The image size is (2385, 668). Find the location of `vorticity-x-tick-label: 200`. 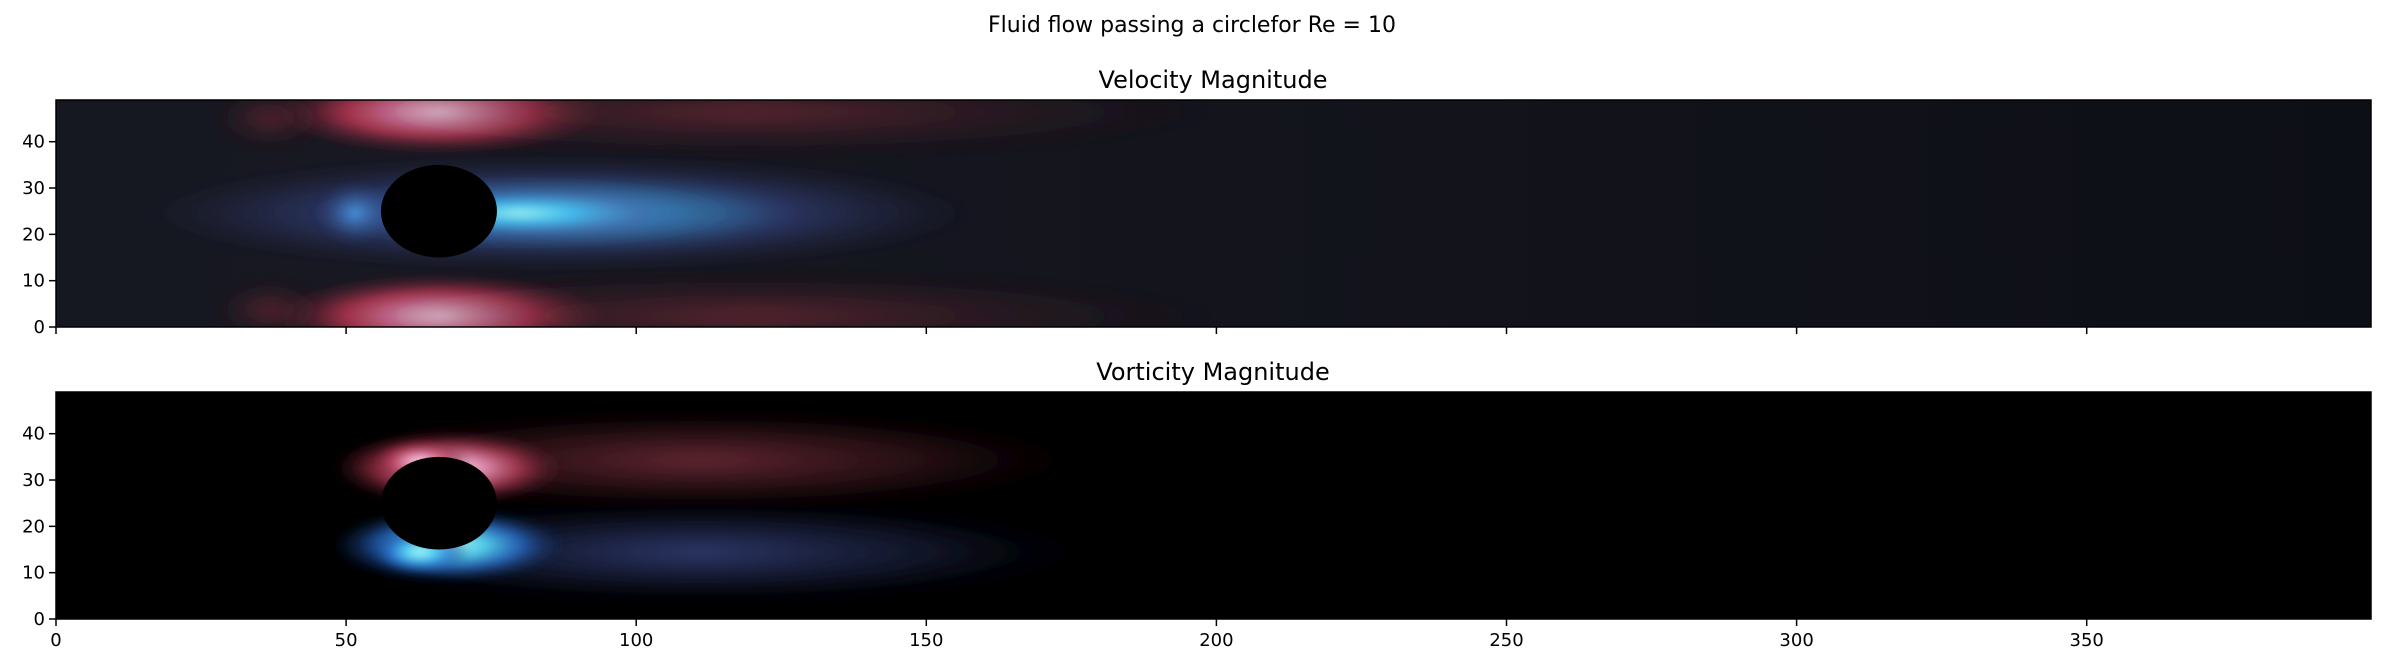

vorticity-x-tick-label: 200 is located at coordinates (1216, 640).